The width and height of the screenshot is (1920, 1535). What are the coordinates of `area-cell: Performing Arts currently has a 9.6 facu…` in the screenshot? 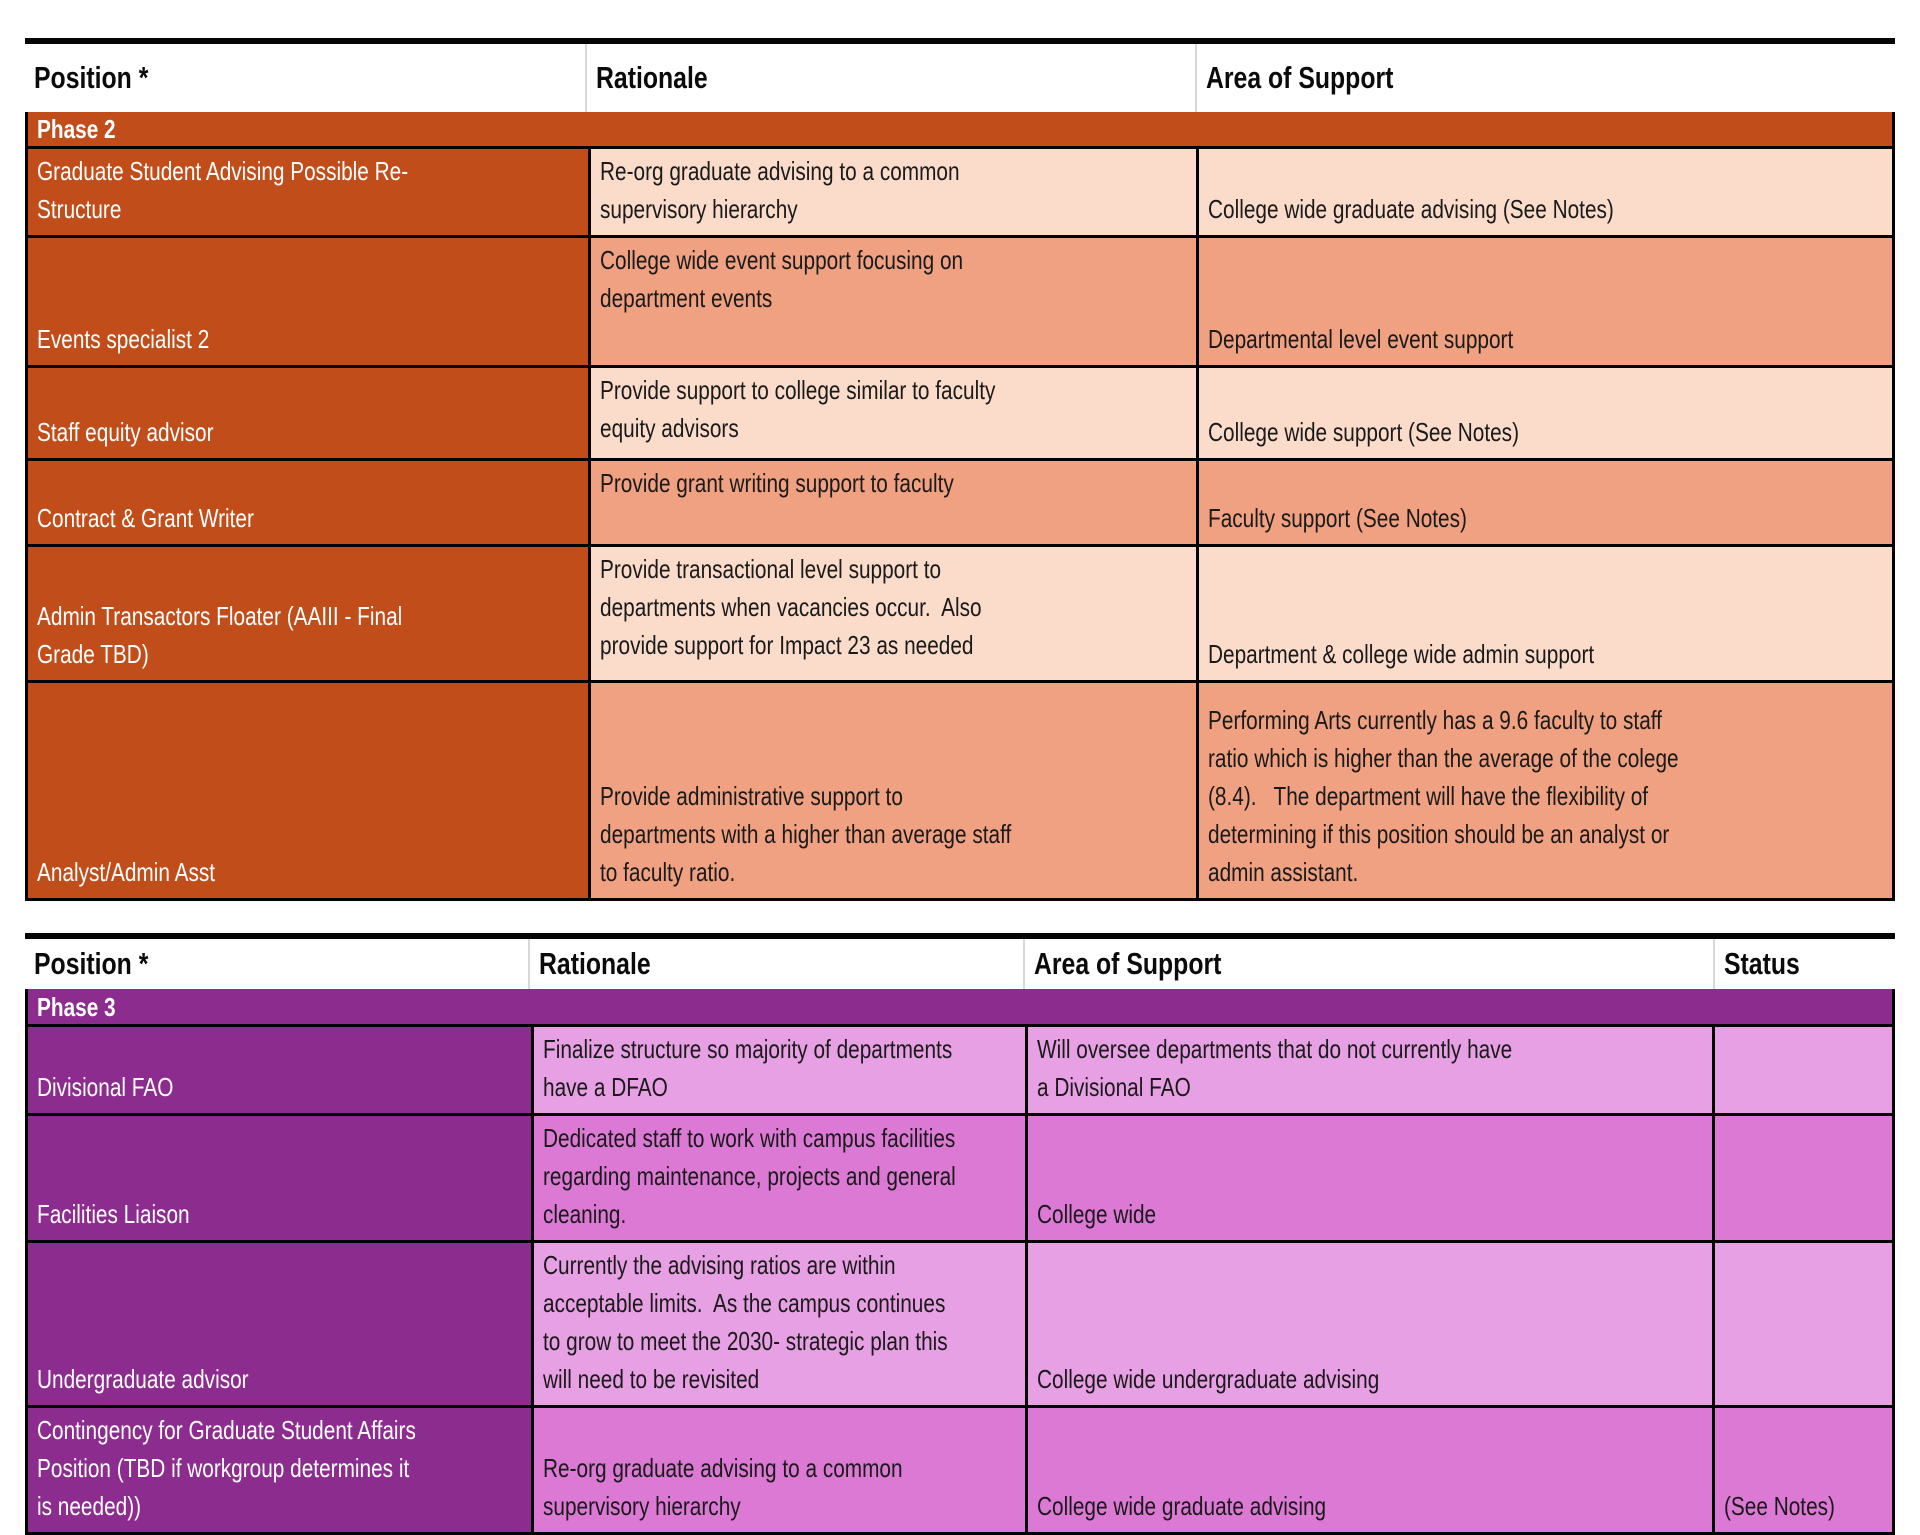 It's located at (1544, 790).